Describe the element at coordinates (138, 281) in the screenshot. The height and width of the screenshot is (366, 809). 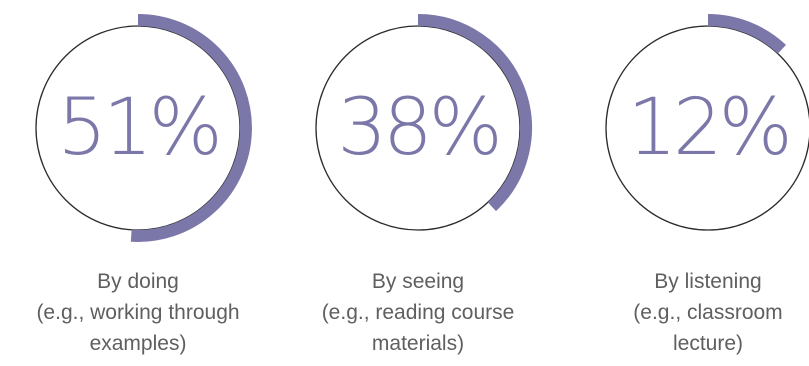
I see `caption-line: By doing` at that location.